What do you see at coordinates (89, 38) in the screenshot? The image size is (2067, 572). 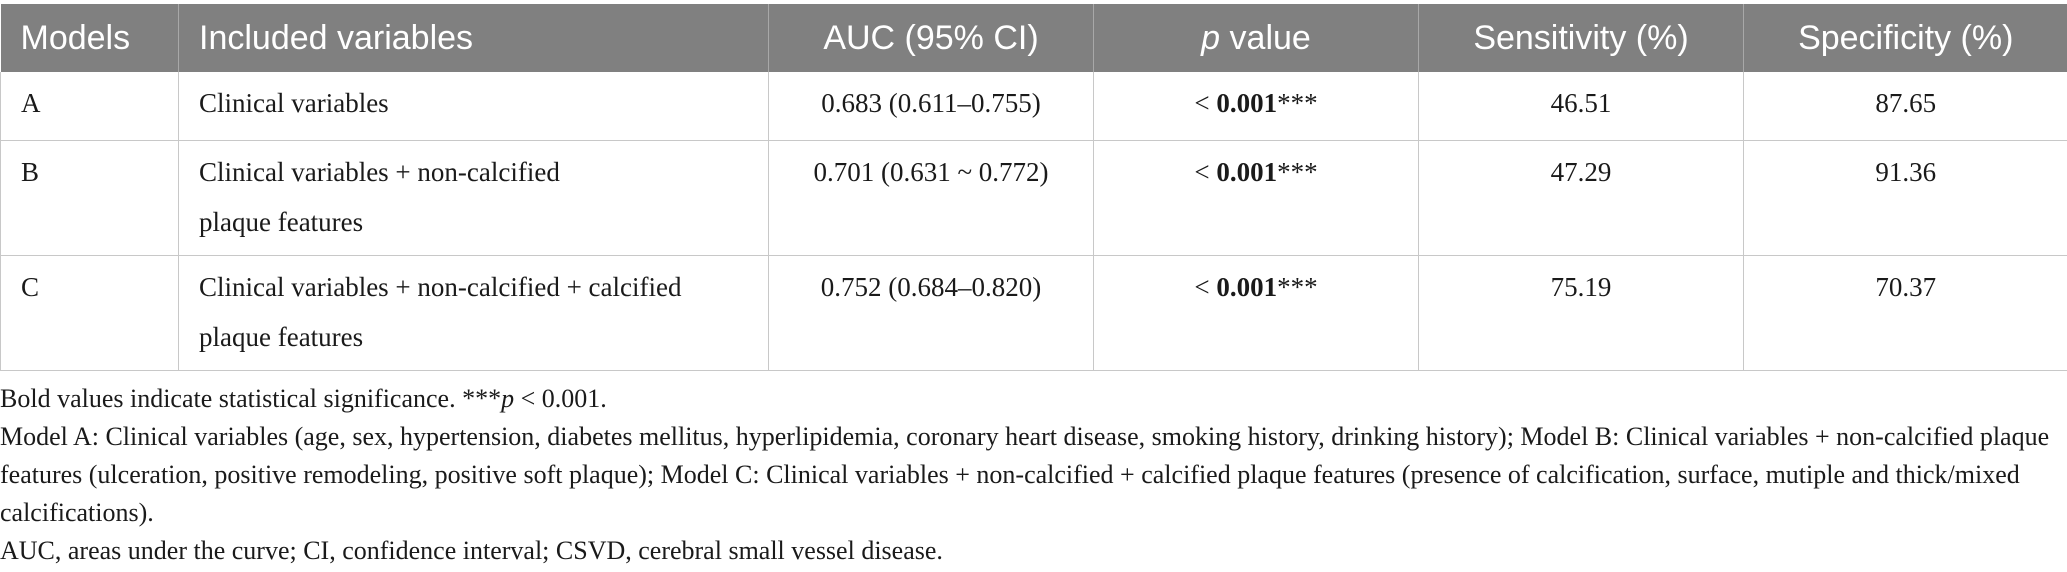 I see `header-models: Models` at bounding box center [89, 38].